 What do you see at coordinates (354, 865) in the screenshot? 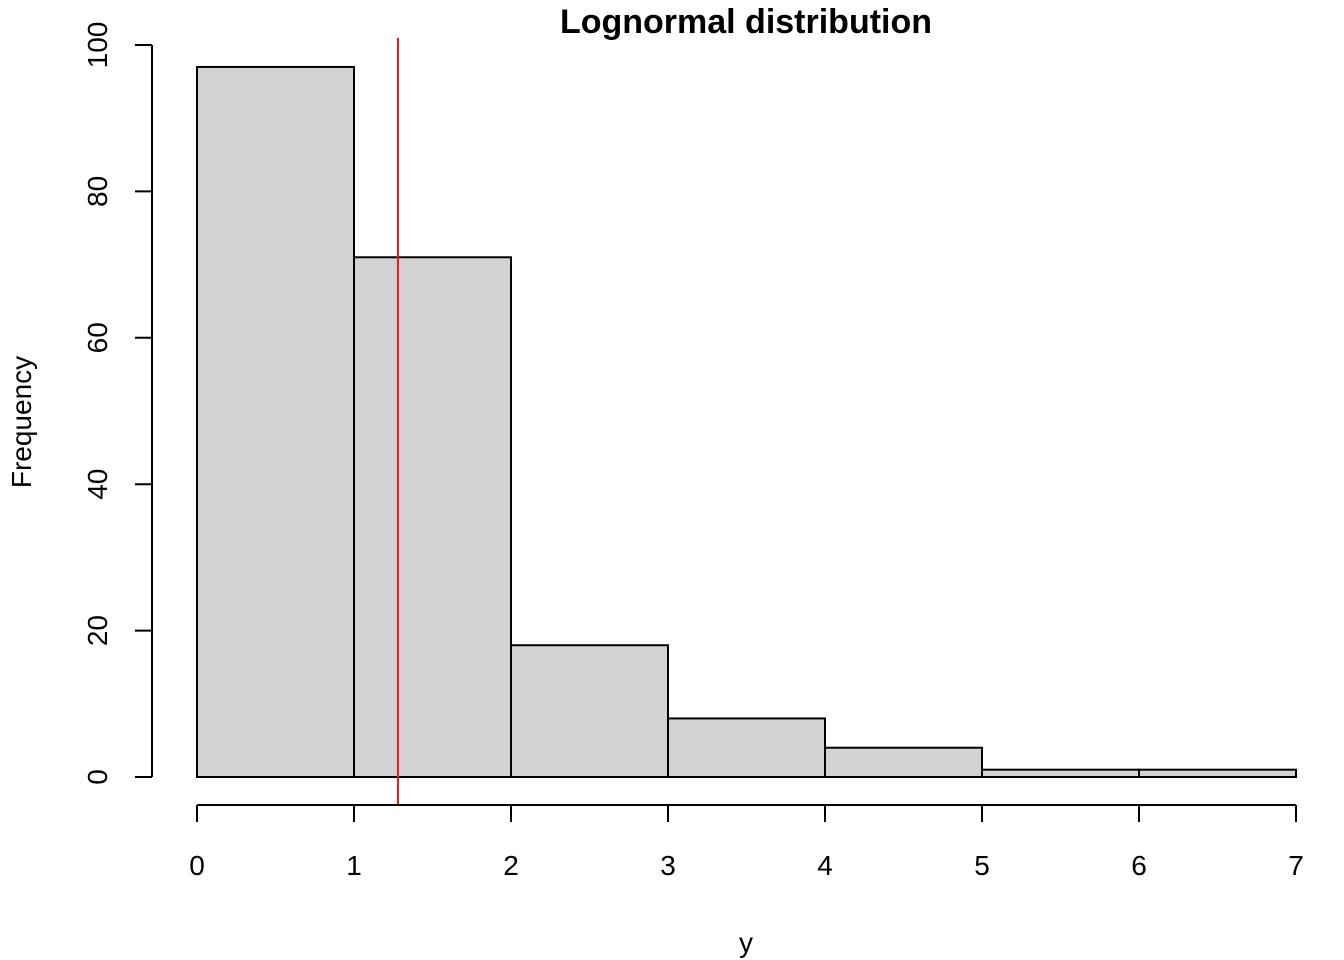
I see `x-tick-label: 1` at bounding box center [354, 865].